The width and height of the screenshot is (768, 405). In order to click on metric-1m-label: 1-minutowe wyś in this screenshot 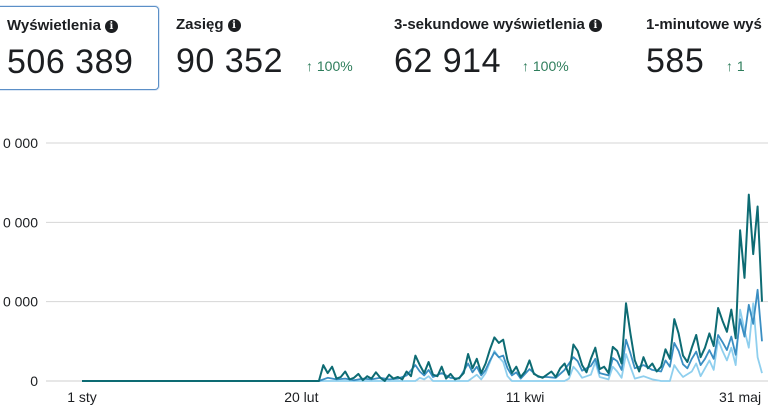, I will do `click(704, 24)`.